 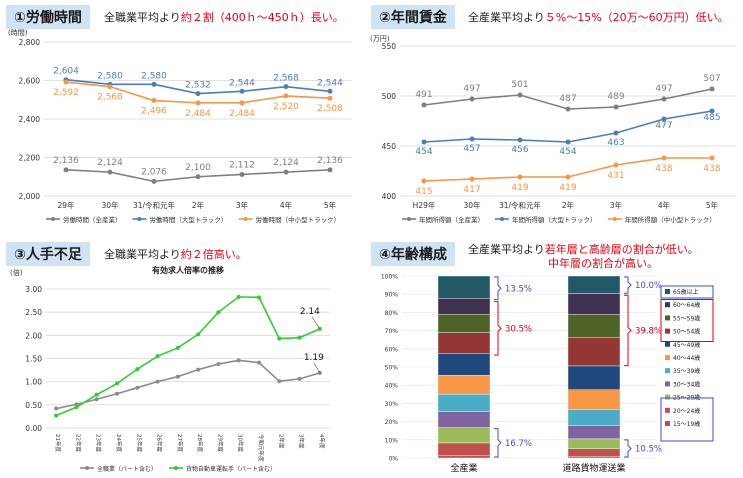 I want to click on data-label: 2,124, so click(x=286, y=163).